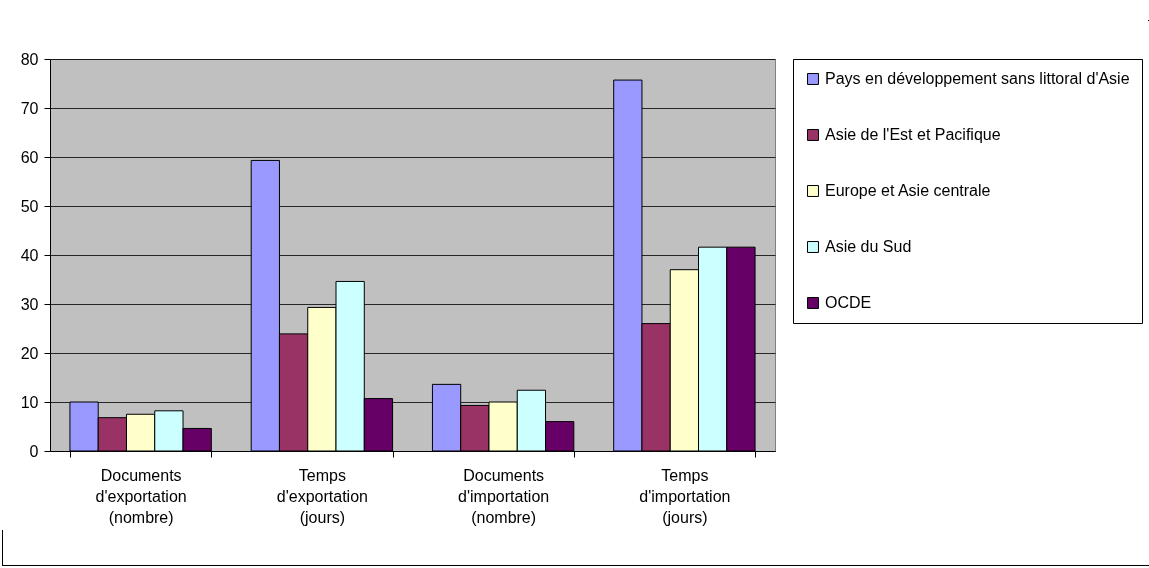 This screenshot has width=1149, height=568. I want to click on y-tick-label: 50, so click(29, 206).